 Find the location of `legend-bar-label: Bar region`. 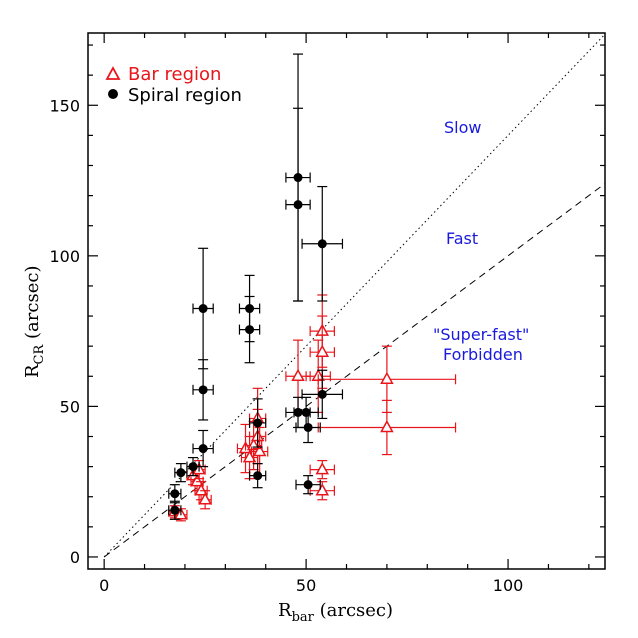

legend-bar-label: Bar region is located at coordinates (174, 74).